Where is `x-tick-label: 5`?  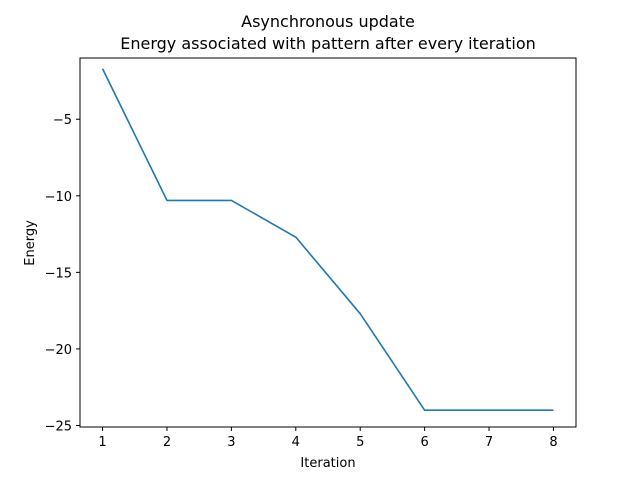 x-tick-label: 5 is located at coordinates (360, 442).